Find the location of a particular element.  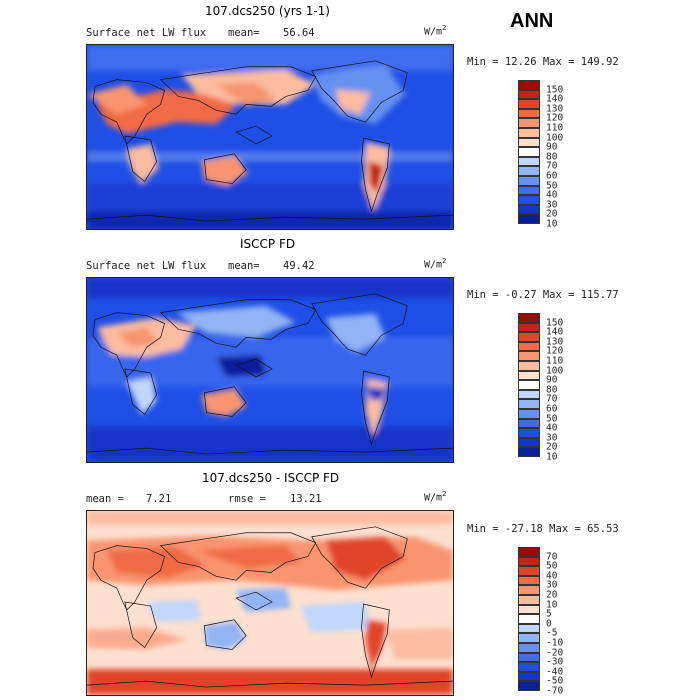

panel-1-mean-value: 56.64 is located at coordinates (299, 33).